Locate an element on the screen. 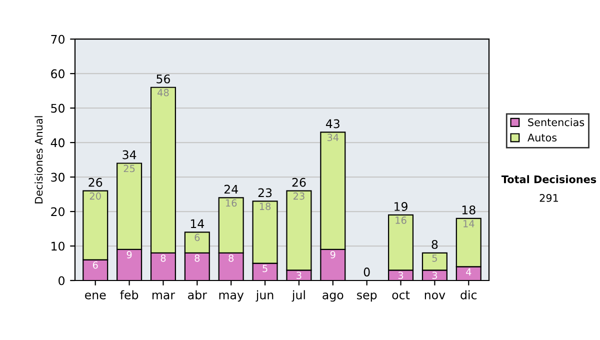 The width and height of the screenshot is (600, 340). x-tick-label: jul is located at coordinates (298, 296).